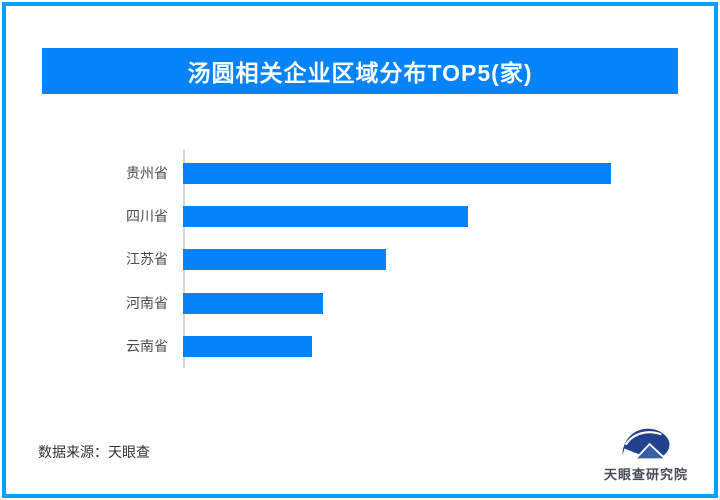 The image size is (720, 500). What do you see at coordinates (175, 303) in the screenshot?
I see `chart-row: 河南省` at bounding box center [175, 303].